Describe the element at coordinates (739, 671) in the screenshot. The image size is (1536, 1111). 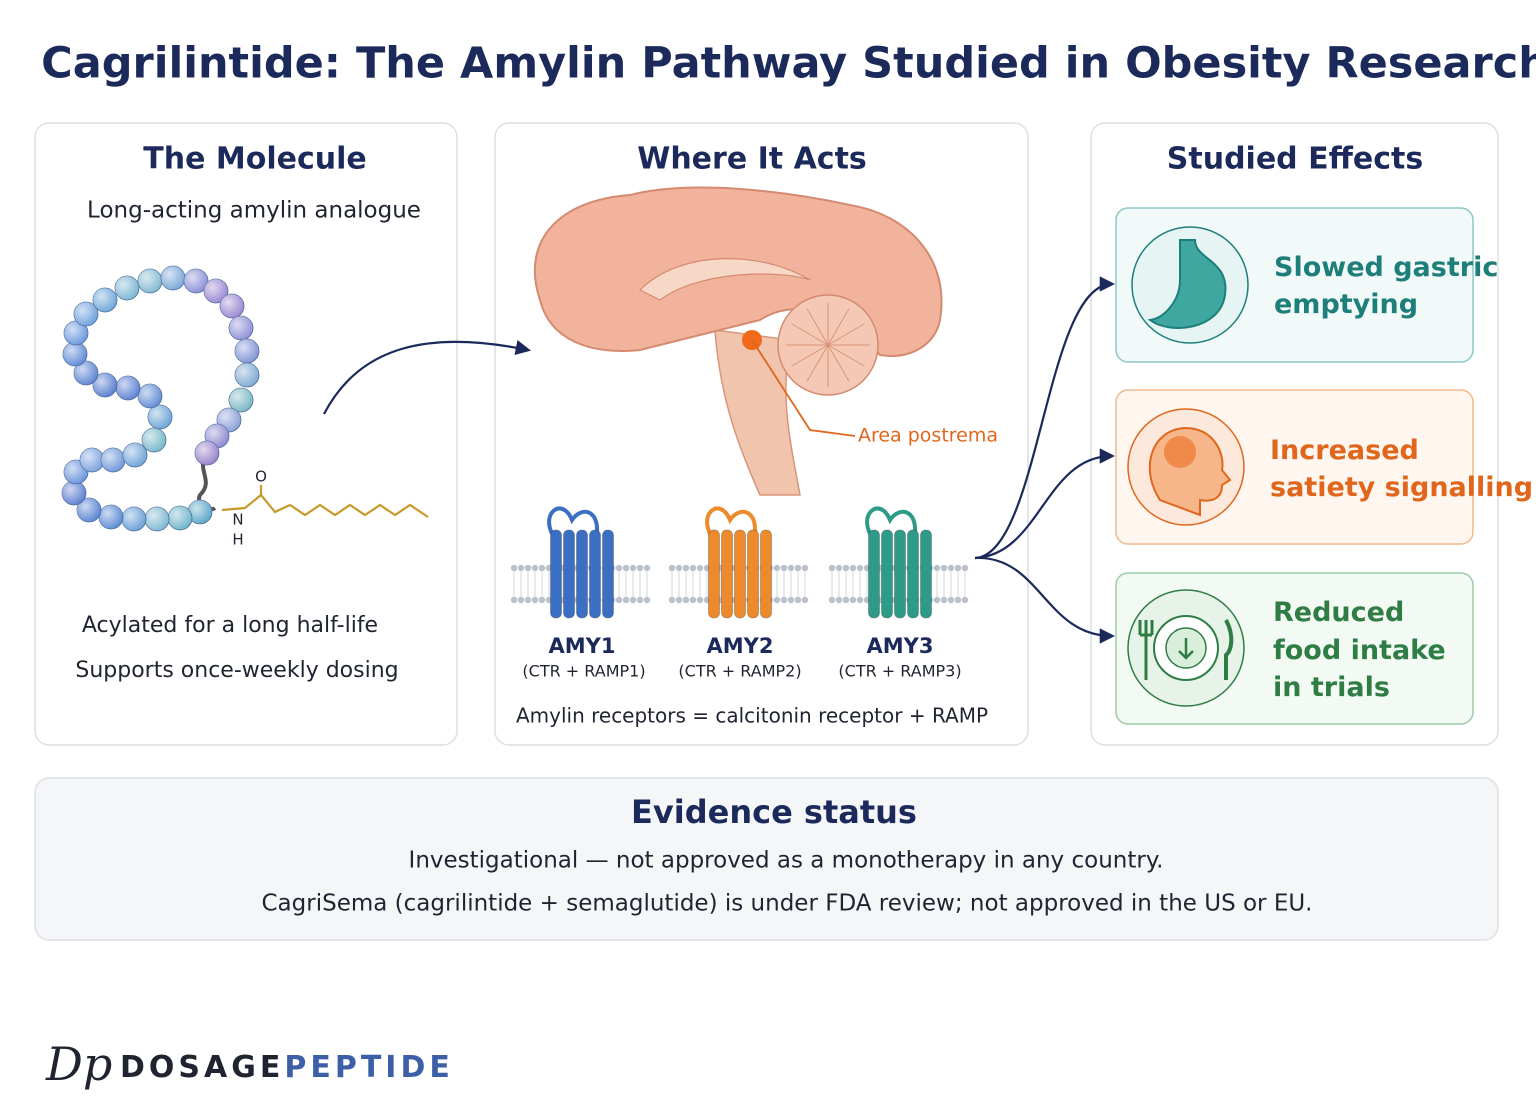
I see `receptor-composition: (CTR + RAMP2)` at that location.